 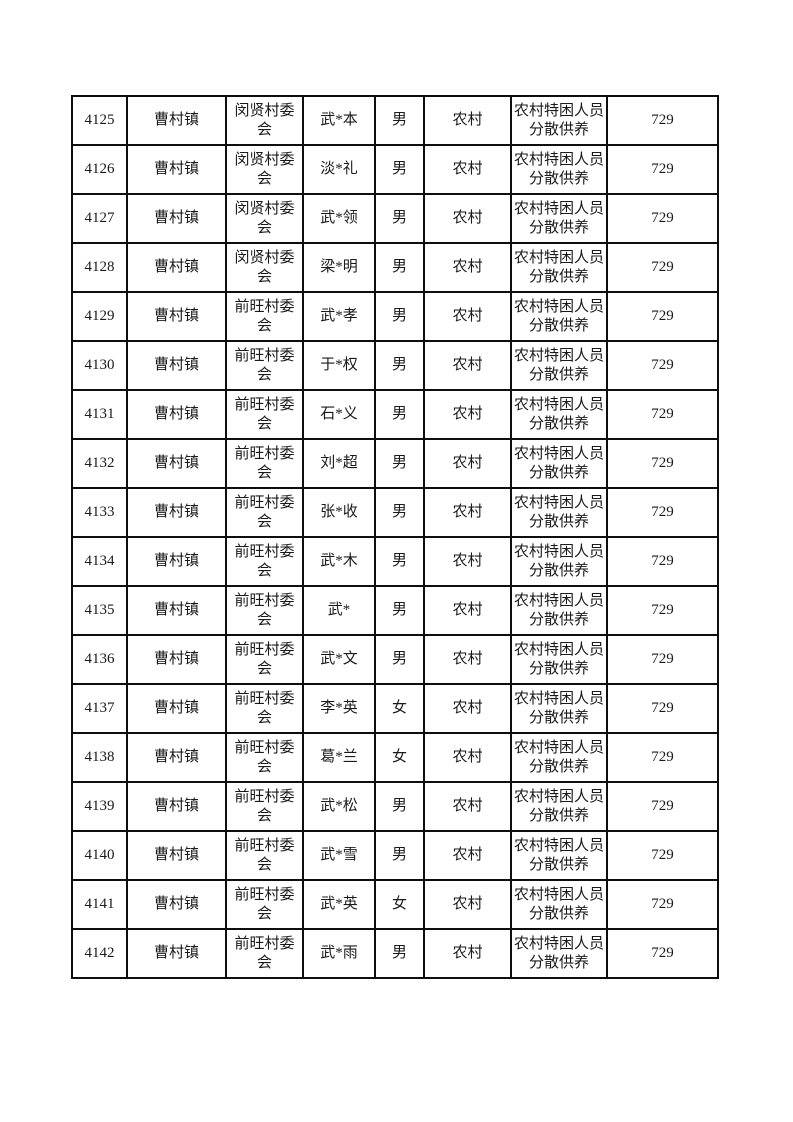 What do you see at coordinates (339, 414) in the screenshot?
I see `cell-person-name: 石*义` at bounding box center [339, 414].